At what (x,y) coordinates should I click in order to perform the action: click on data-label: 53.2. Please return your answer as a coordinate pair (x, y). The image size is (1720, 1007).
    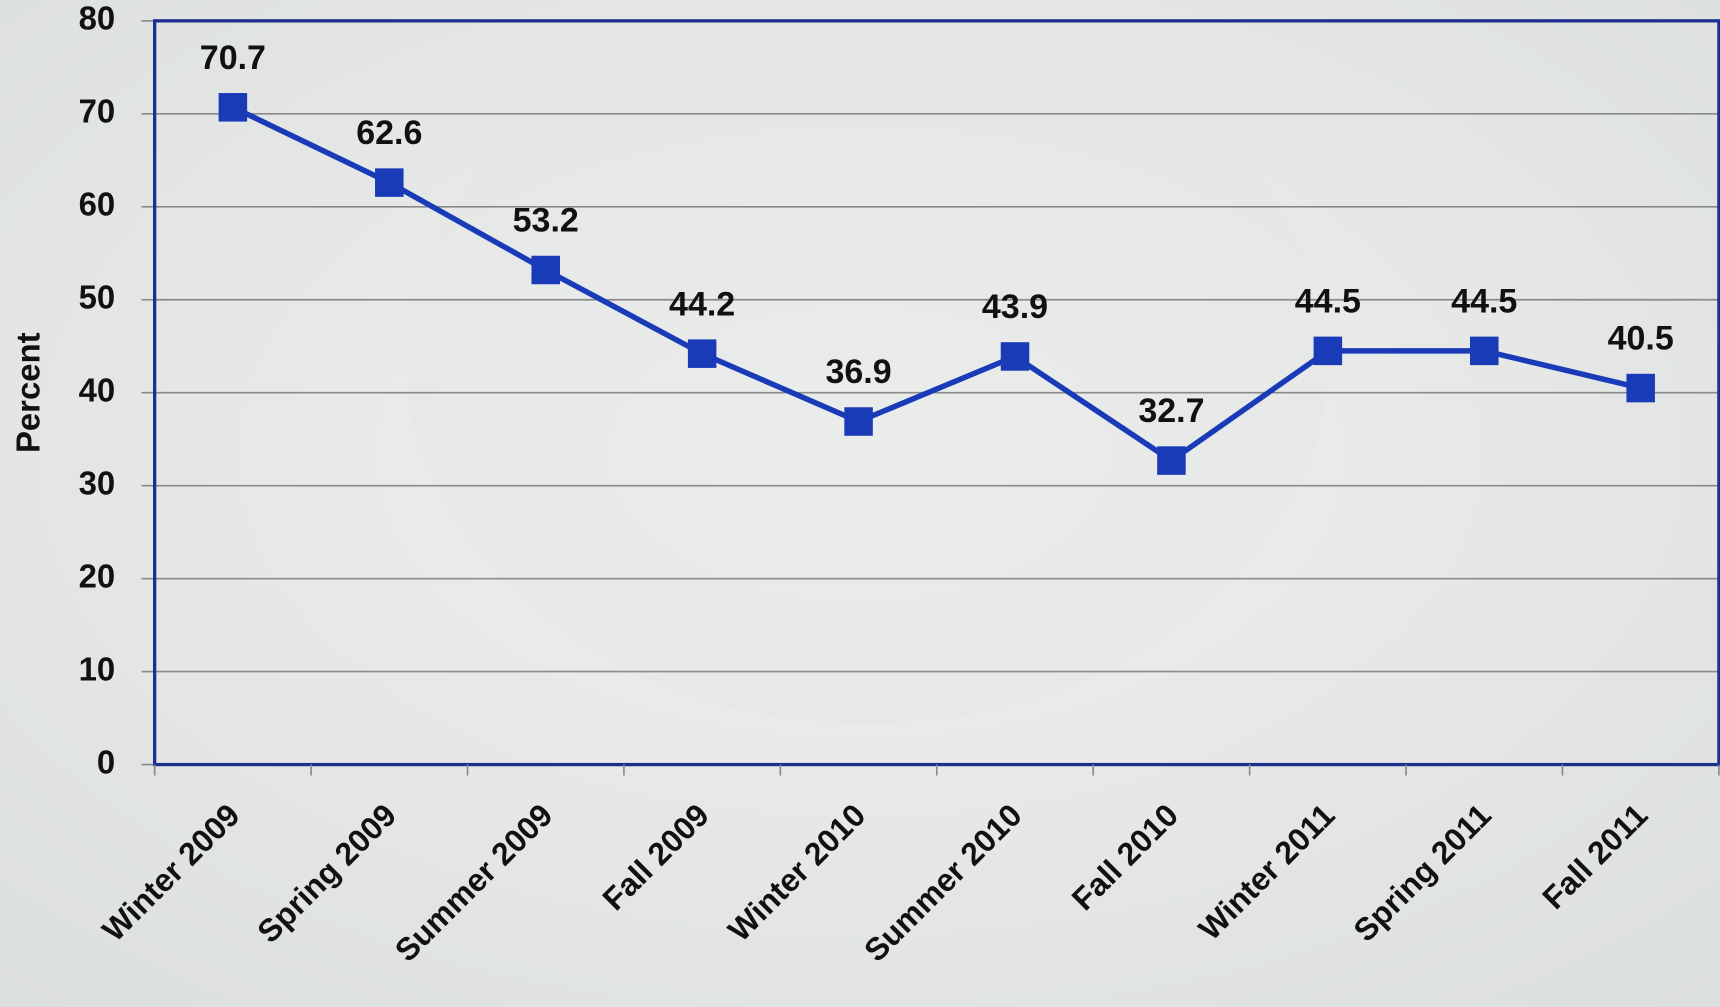
    Looking at the image, I should click on (546, 221).